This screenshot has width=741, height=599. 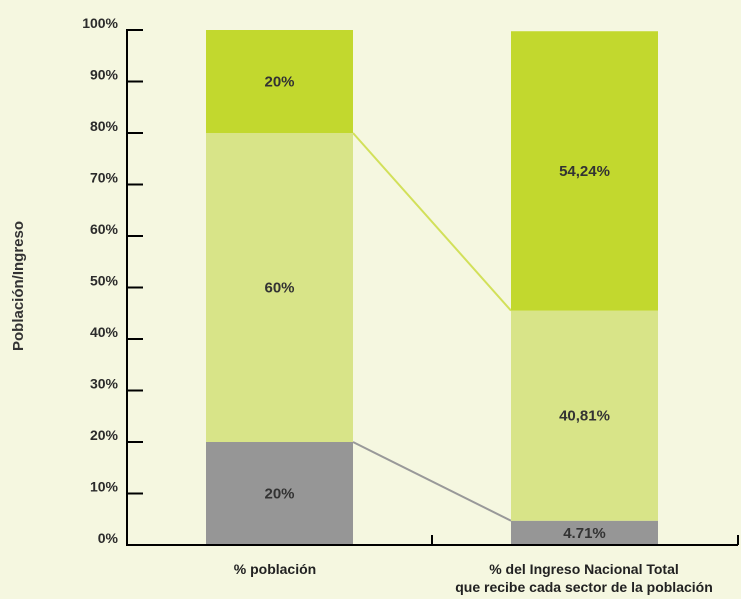 I want to click on y-tick-label-6: 60%, so click(x=104, y=229).